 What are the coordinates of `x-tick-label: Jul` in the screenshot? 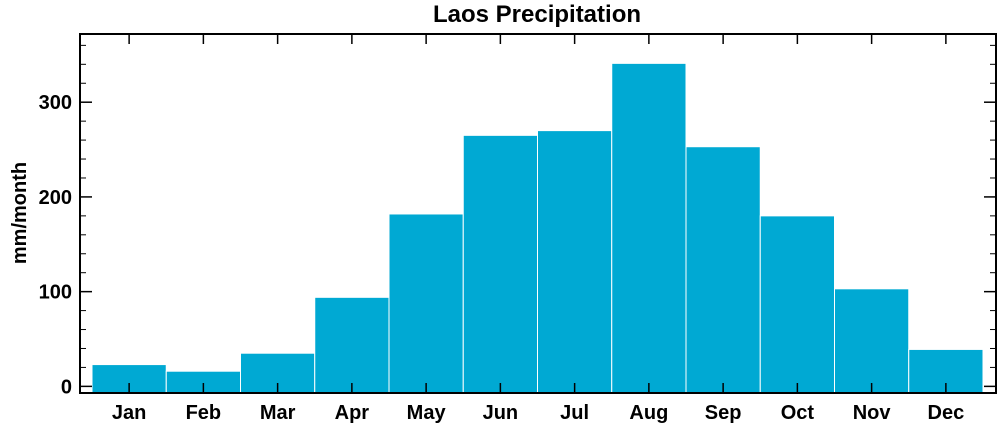 It's located at (574, 413).